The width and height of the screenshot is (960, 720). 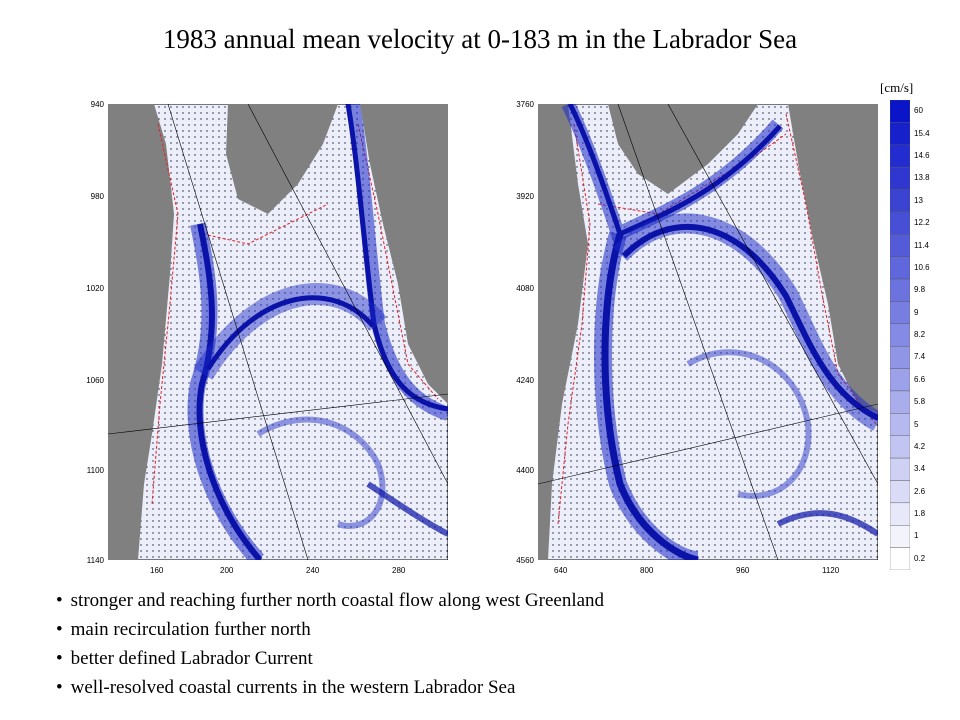 What do you see at coordinates (561, 570) in the screenshot?
I see `right-x-tick: 640` at bounding box center [561, 570].